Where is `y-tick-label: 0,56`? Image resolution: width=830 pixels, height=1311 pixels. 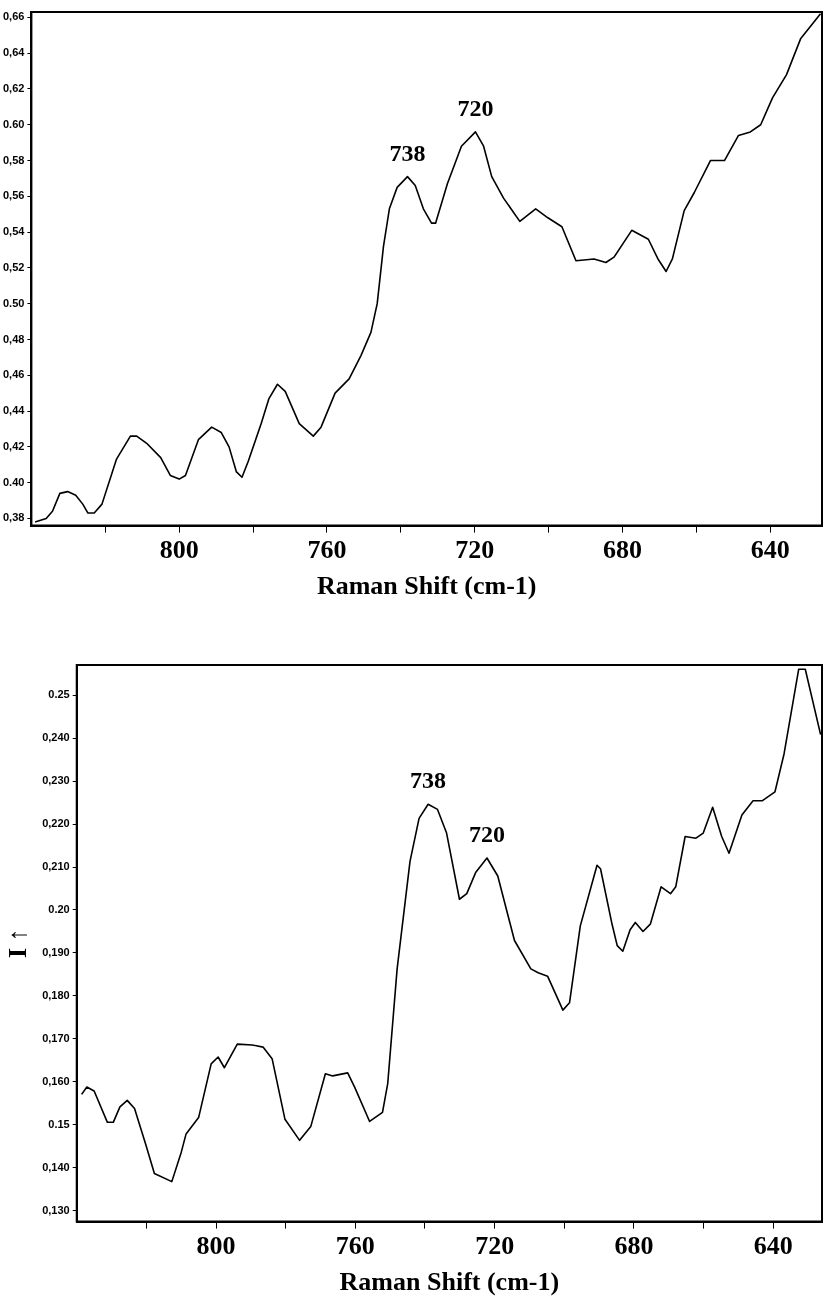
y-tick-label: 0,56 is located at coordinates (13, 195).